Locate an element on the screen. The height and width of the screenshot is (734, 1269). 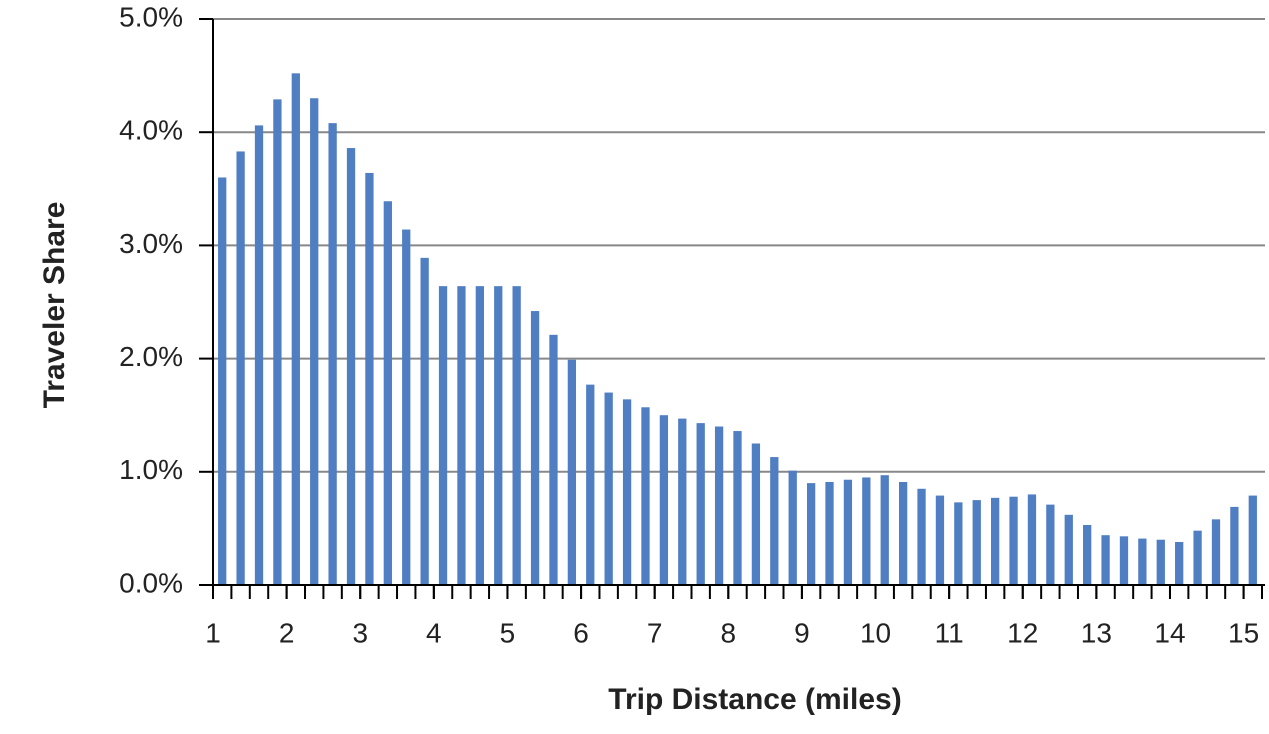
y-tick-label: 5.0% is located at coordinates (151, 16).